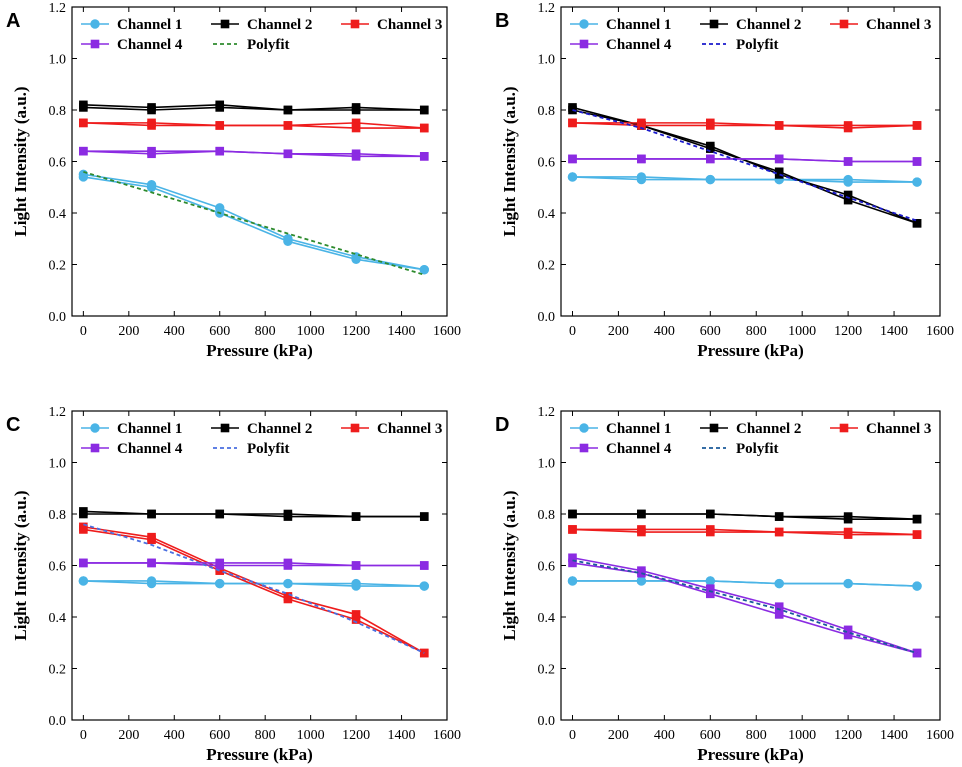 Image resolution: width=962 pixels, height=767 pixels. What do you see at coordinates (58, 111) in the screenshot?
I see `y-tick-label: 0.8` at bounding box center [58, 111].